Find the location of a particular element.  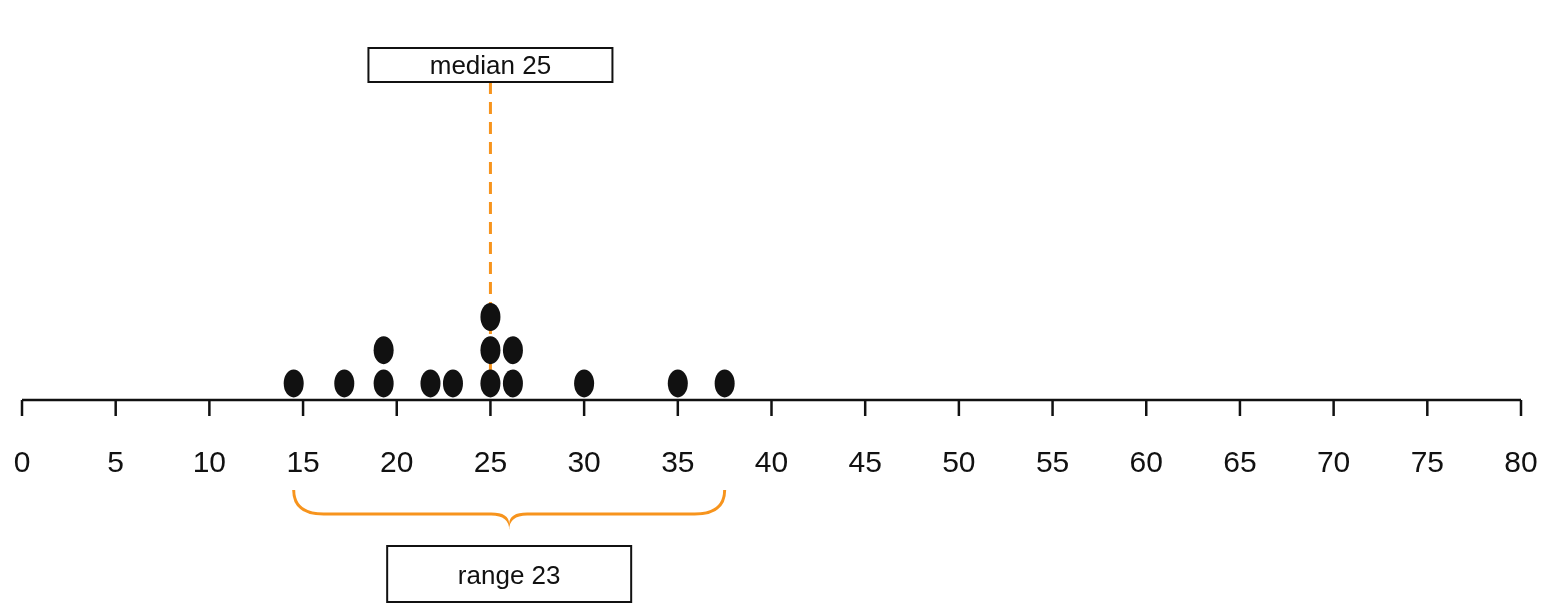

x-tick-label: 55 is located at coordinates (1052, 461).